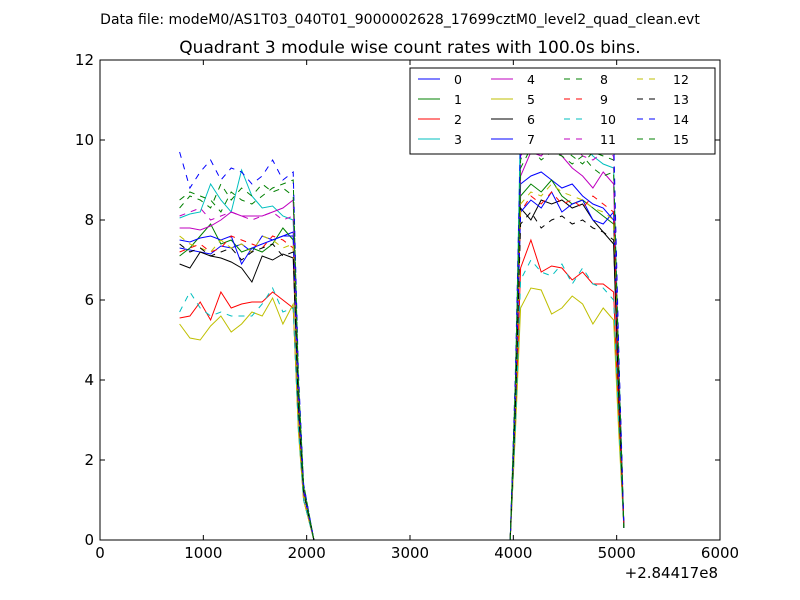 Image resolution: width=800 pixels, height=600 pixels. Describe the element at coordinates (681, 139) in the screenshot. I see `legend-label-15: 15` at that location.